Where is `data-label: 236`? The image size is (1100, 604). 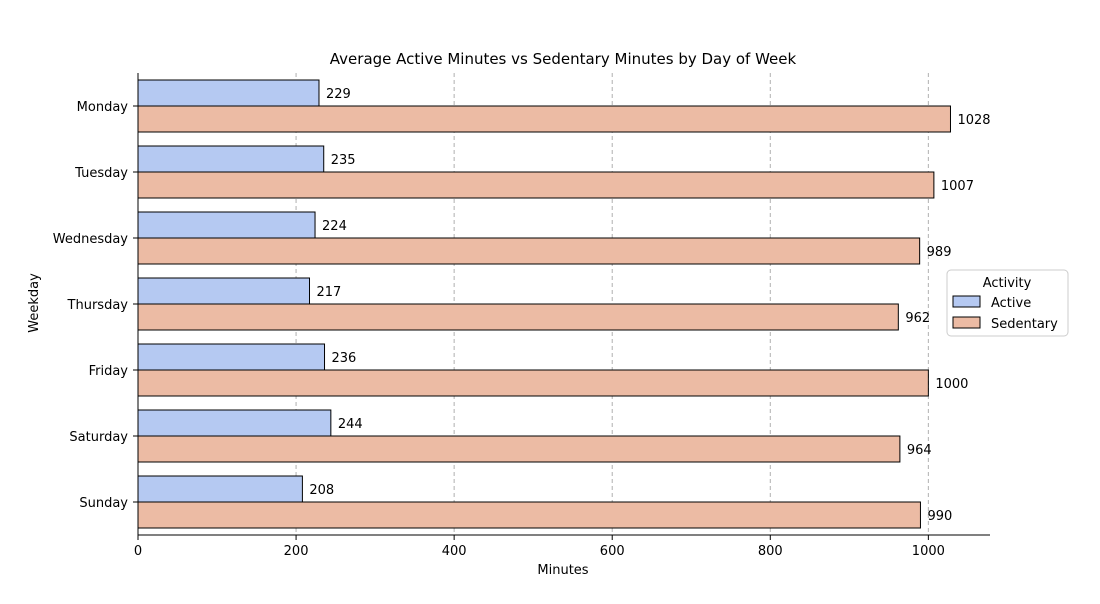
data-label: 236 is located at coordinates (344, 358).